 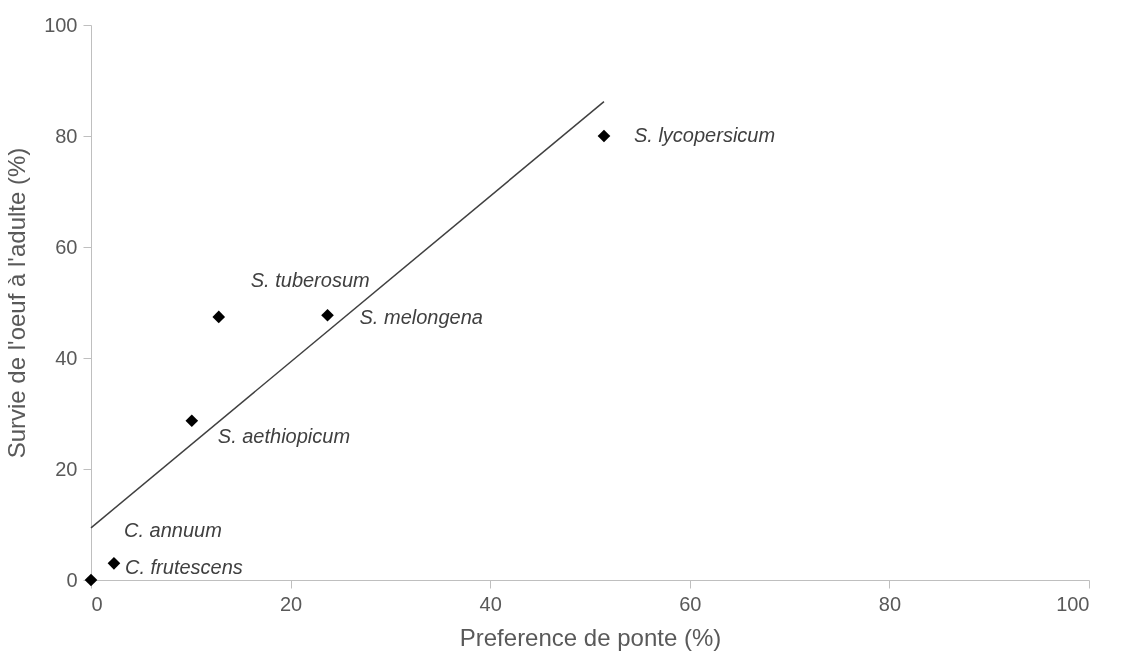 What do you see at coordinates (72, 579) in the screenshot?
I see `y-tick-label: 0` at bounding box center [72, 579].